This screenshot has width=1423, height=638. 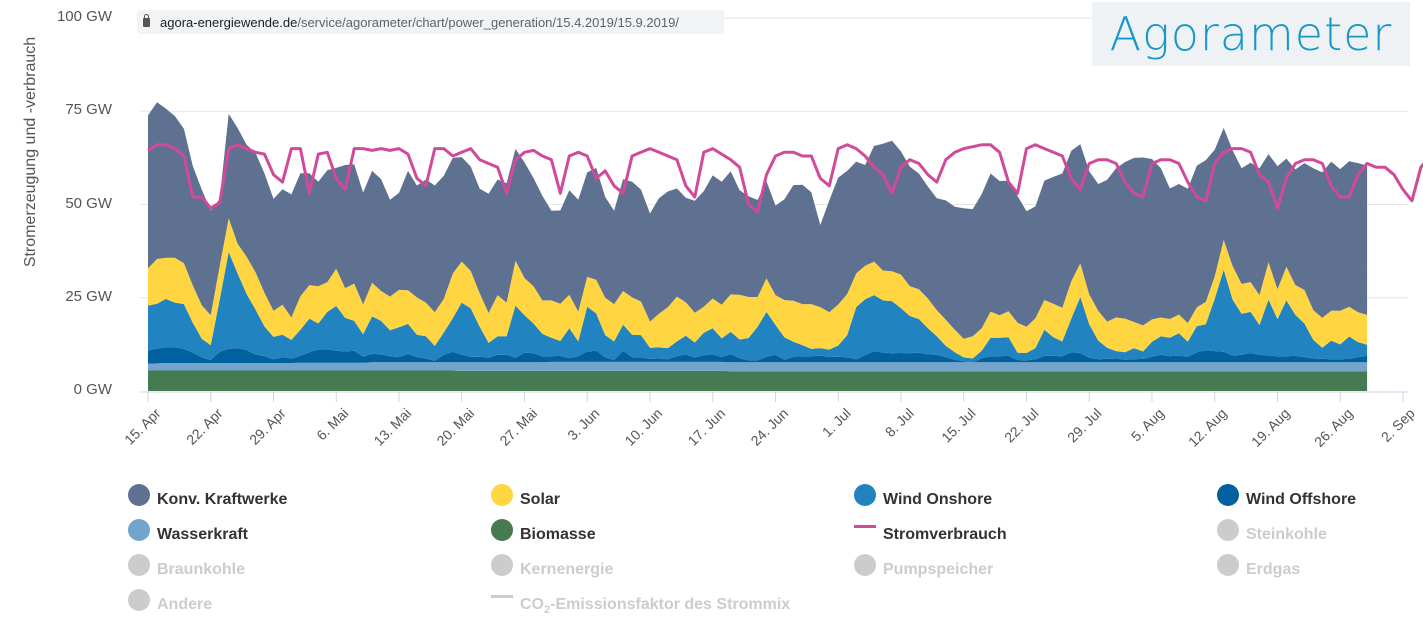 What do you see at coordinates (558, 534) in the screenshot?
I see `legend-label: Biomasse` at bounding box center [558, 534].